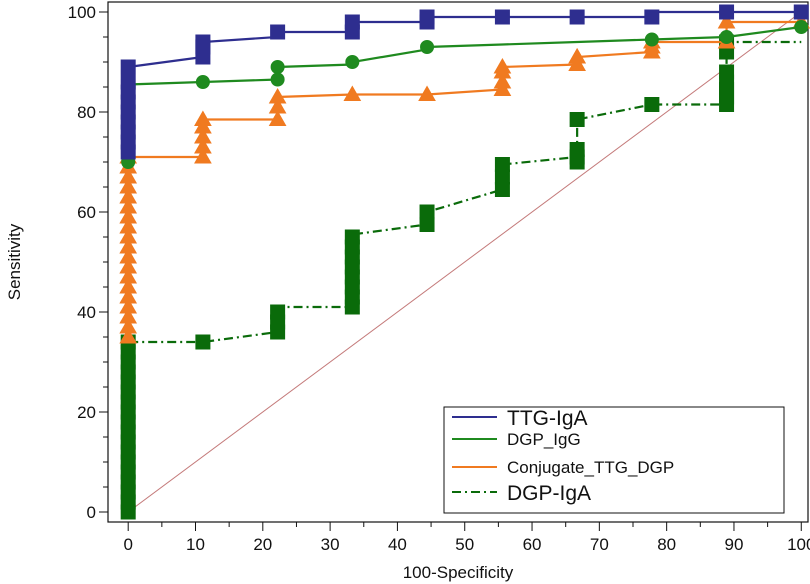 This screenshot has height=584, width=810. Describe the element at coordinates (86, 412) in the screenshot. I see `y-tick-label: 20` at that location.